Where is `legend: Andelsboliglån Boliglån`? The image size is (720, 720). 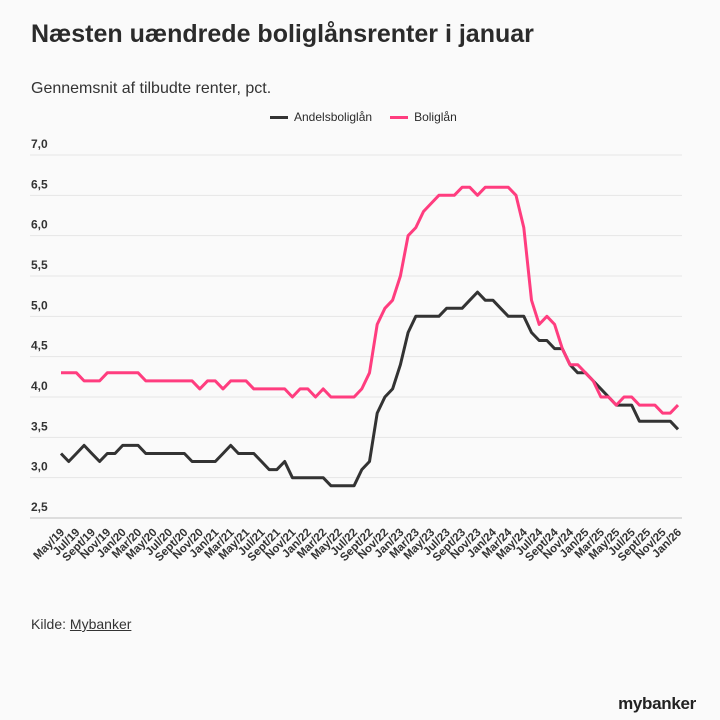
legend: Andelsboliglån Boliglån is located at coordinates (368, 117).